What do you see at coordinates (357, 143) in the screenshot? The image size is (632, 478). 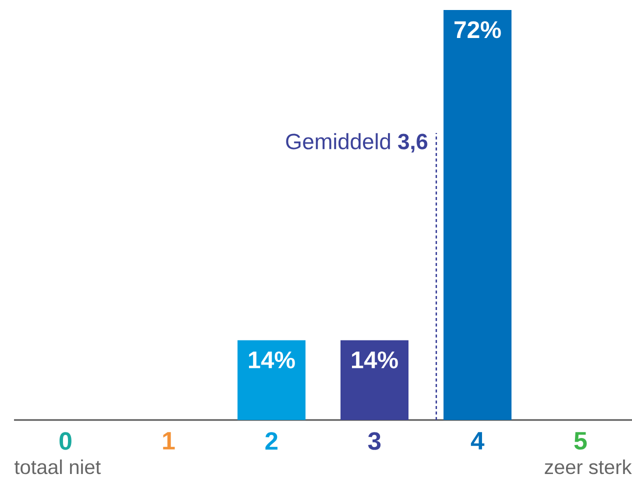 I see `ref-line-label: Gemiddeld 3,6` at bounding box center [357, 143].